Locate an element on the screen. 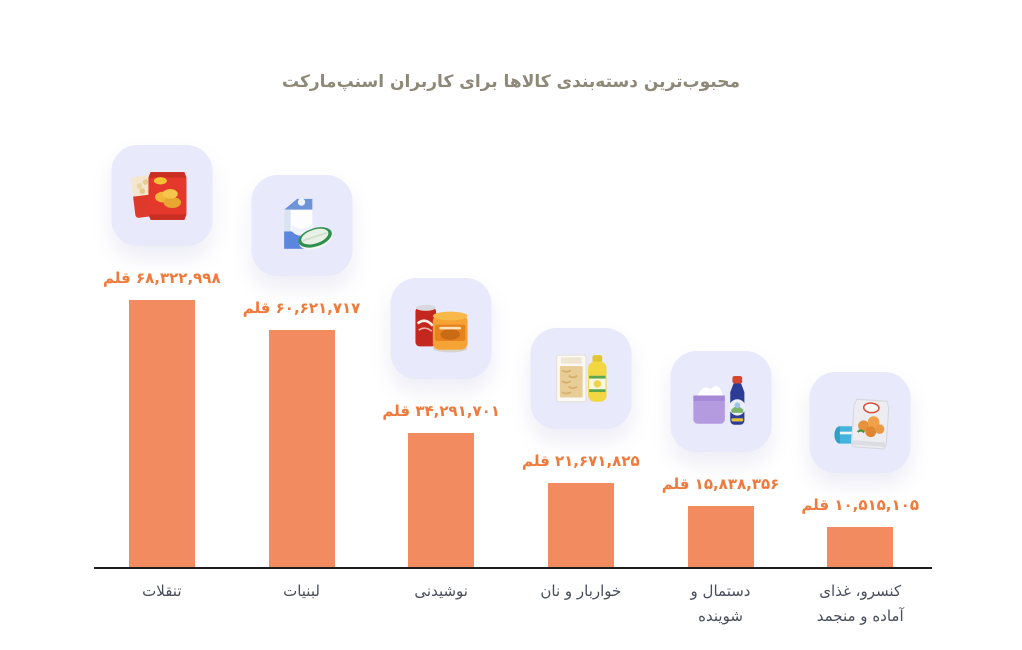 Image resolution: width=1022 pixels, height=650 pixels. bar-column-frozen: ۱۰,۵۱۵,۱۰۵ قلم کنسرو، غذای آماده و منجمد is located at coordinates (860, 376).